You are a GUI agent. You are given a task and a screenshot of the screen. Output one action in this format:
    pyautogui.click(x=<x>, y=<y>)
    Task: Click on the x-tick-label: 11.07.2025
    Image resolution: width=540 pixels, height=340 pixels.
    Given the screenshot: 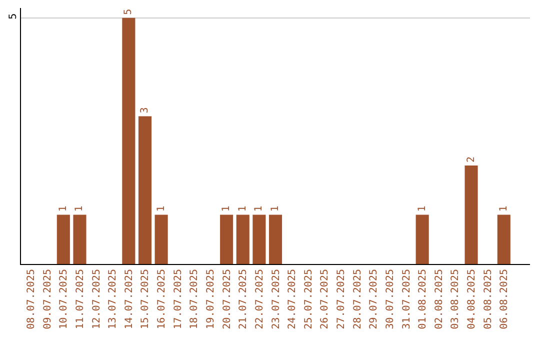 What is the action you would take?
    pyautogui.click(x=80, y=299)
    